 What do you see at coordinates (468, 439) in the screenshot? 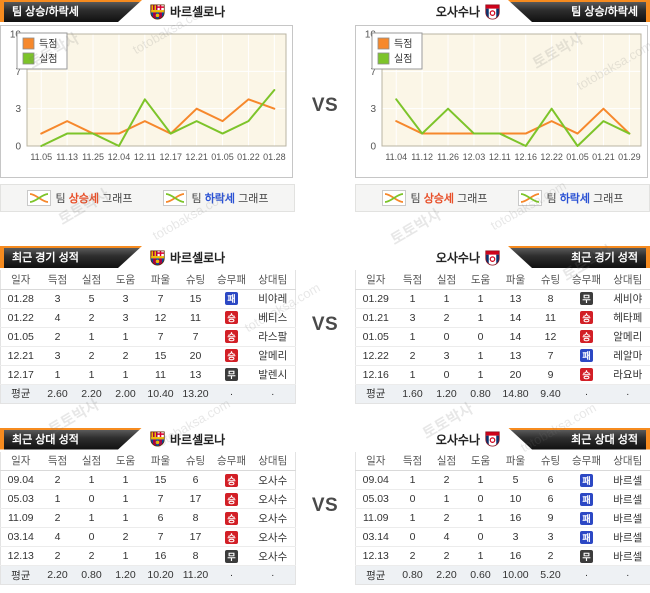
I see `team-label-away: 오사수나` at bounding box center [468, 439].